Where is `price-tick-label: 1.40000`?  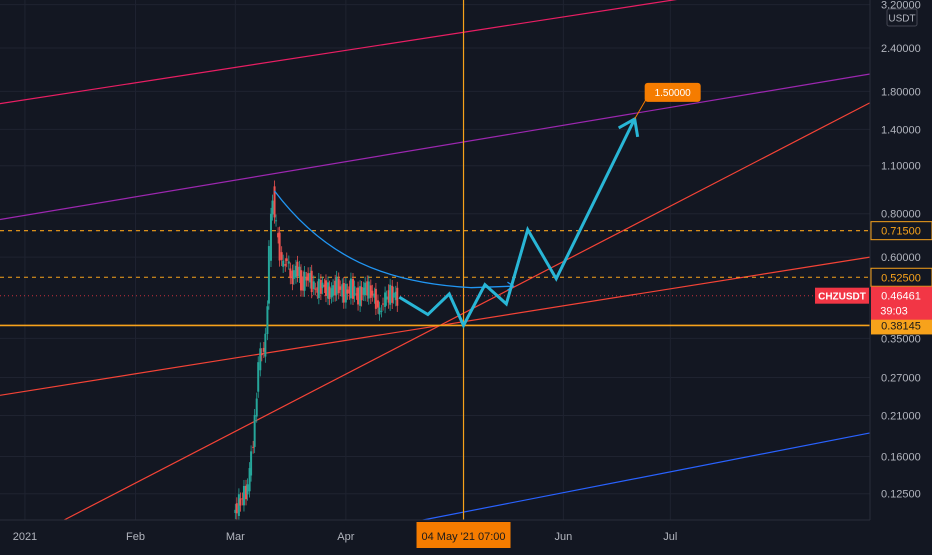
price-tick-label: 1.40000 is located at coordinates (901, 130).